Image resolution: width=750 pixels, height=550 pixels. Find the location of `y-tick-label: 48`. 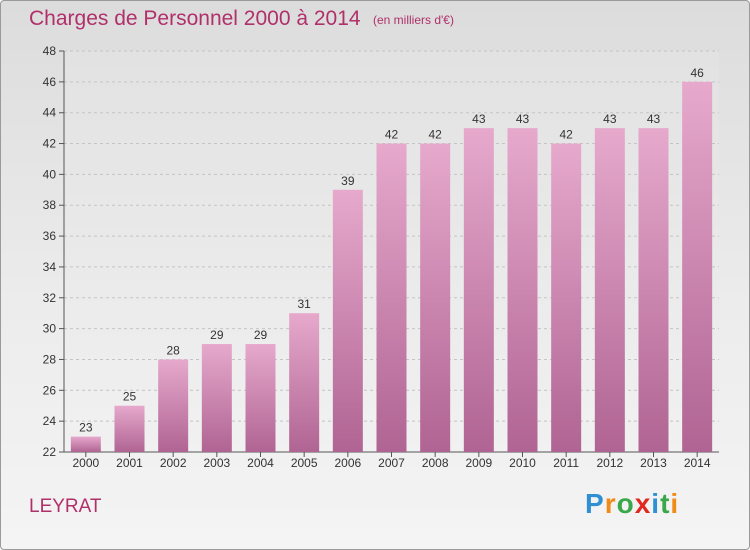

y-tick-label: 48 is located at coordinates (50, 51).